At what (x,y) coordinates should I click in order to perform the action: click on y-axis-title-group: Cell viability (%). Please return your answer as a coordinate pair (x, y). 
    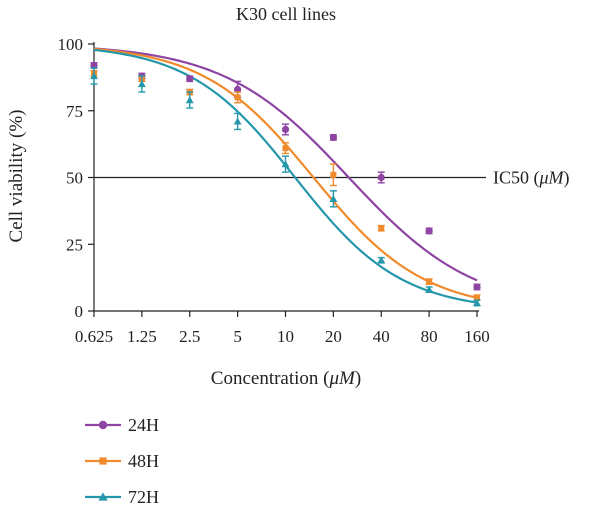
    Looking at the image, I should click on (16, 176).